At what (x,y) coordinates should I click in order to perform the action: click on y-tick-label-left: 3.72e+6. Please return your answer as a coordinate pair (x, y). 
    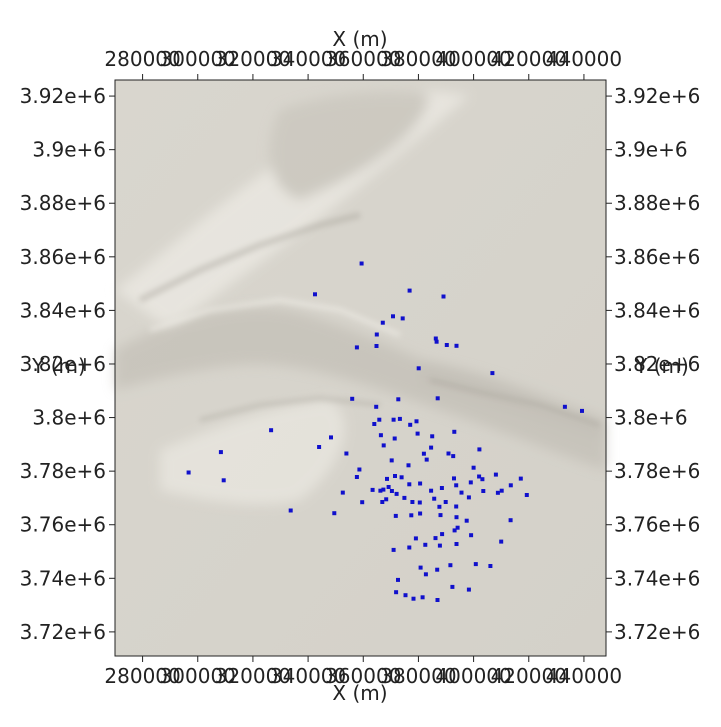
    Looking at the image, I should click on (63, 632).